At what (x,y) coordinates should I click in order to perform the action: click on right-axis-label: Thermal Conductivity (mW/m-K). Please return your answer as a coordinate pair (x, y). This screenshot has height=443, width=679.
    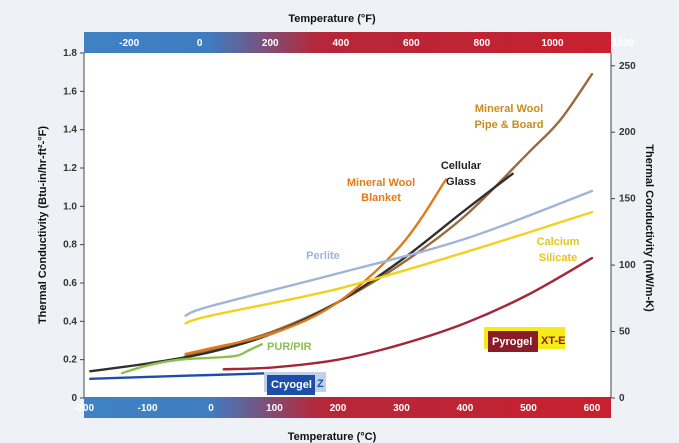
    Looking at the image, I should click on (649, 228).